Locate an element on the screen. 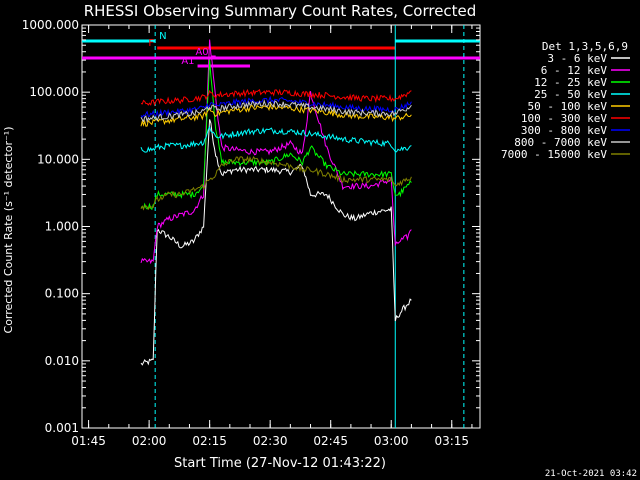 Image resolution: width=640 pixels, height=480 pixels. y-tick-label: 100.000 is located at coordinates (54, 92).